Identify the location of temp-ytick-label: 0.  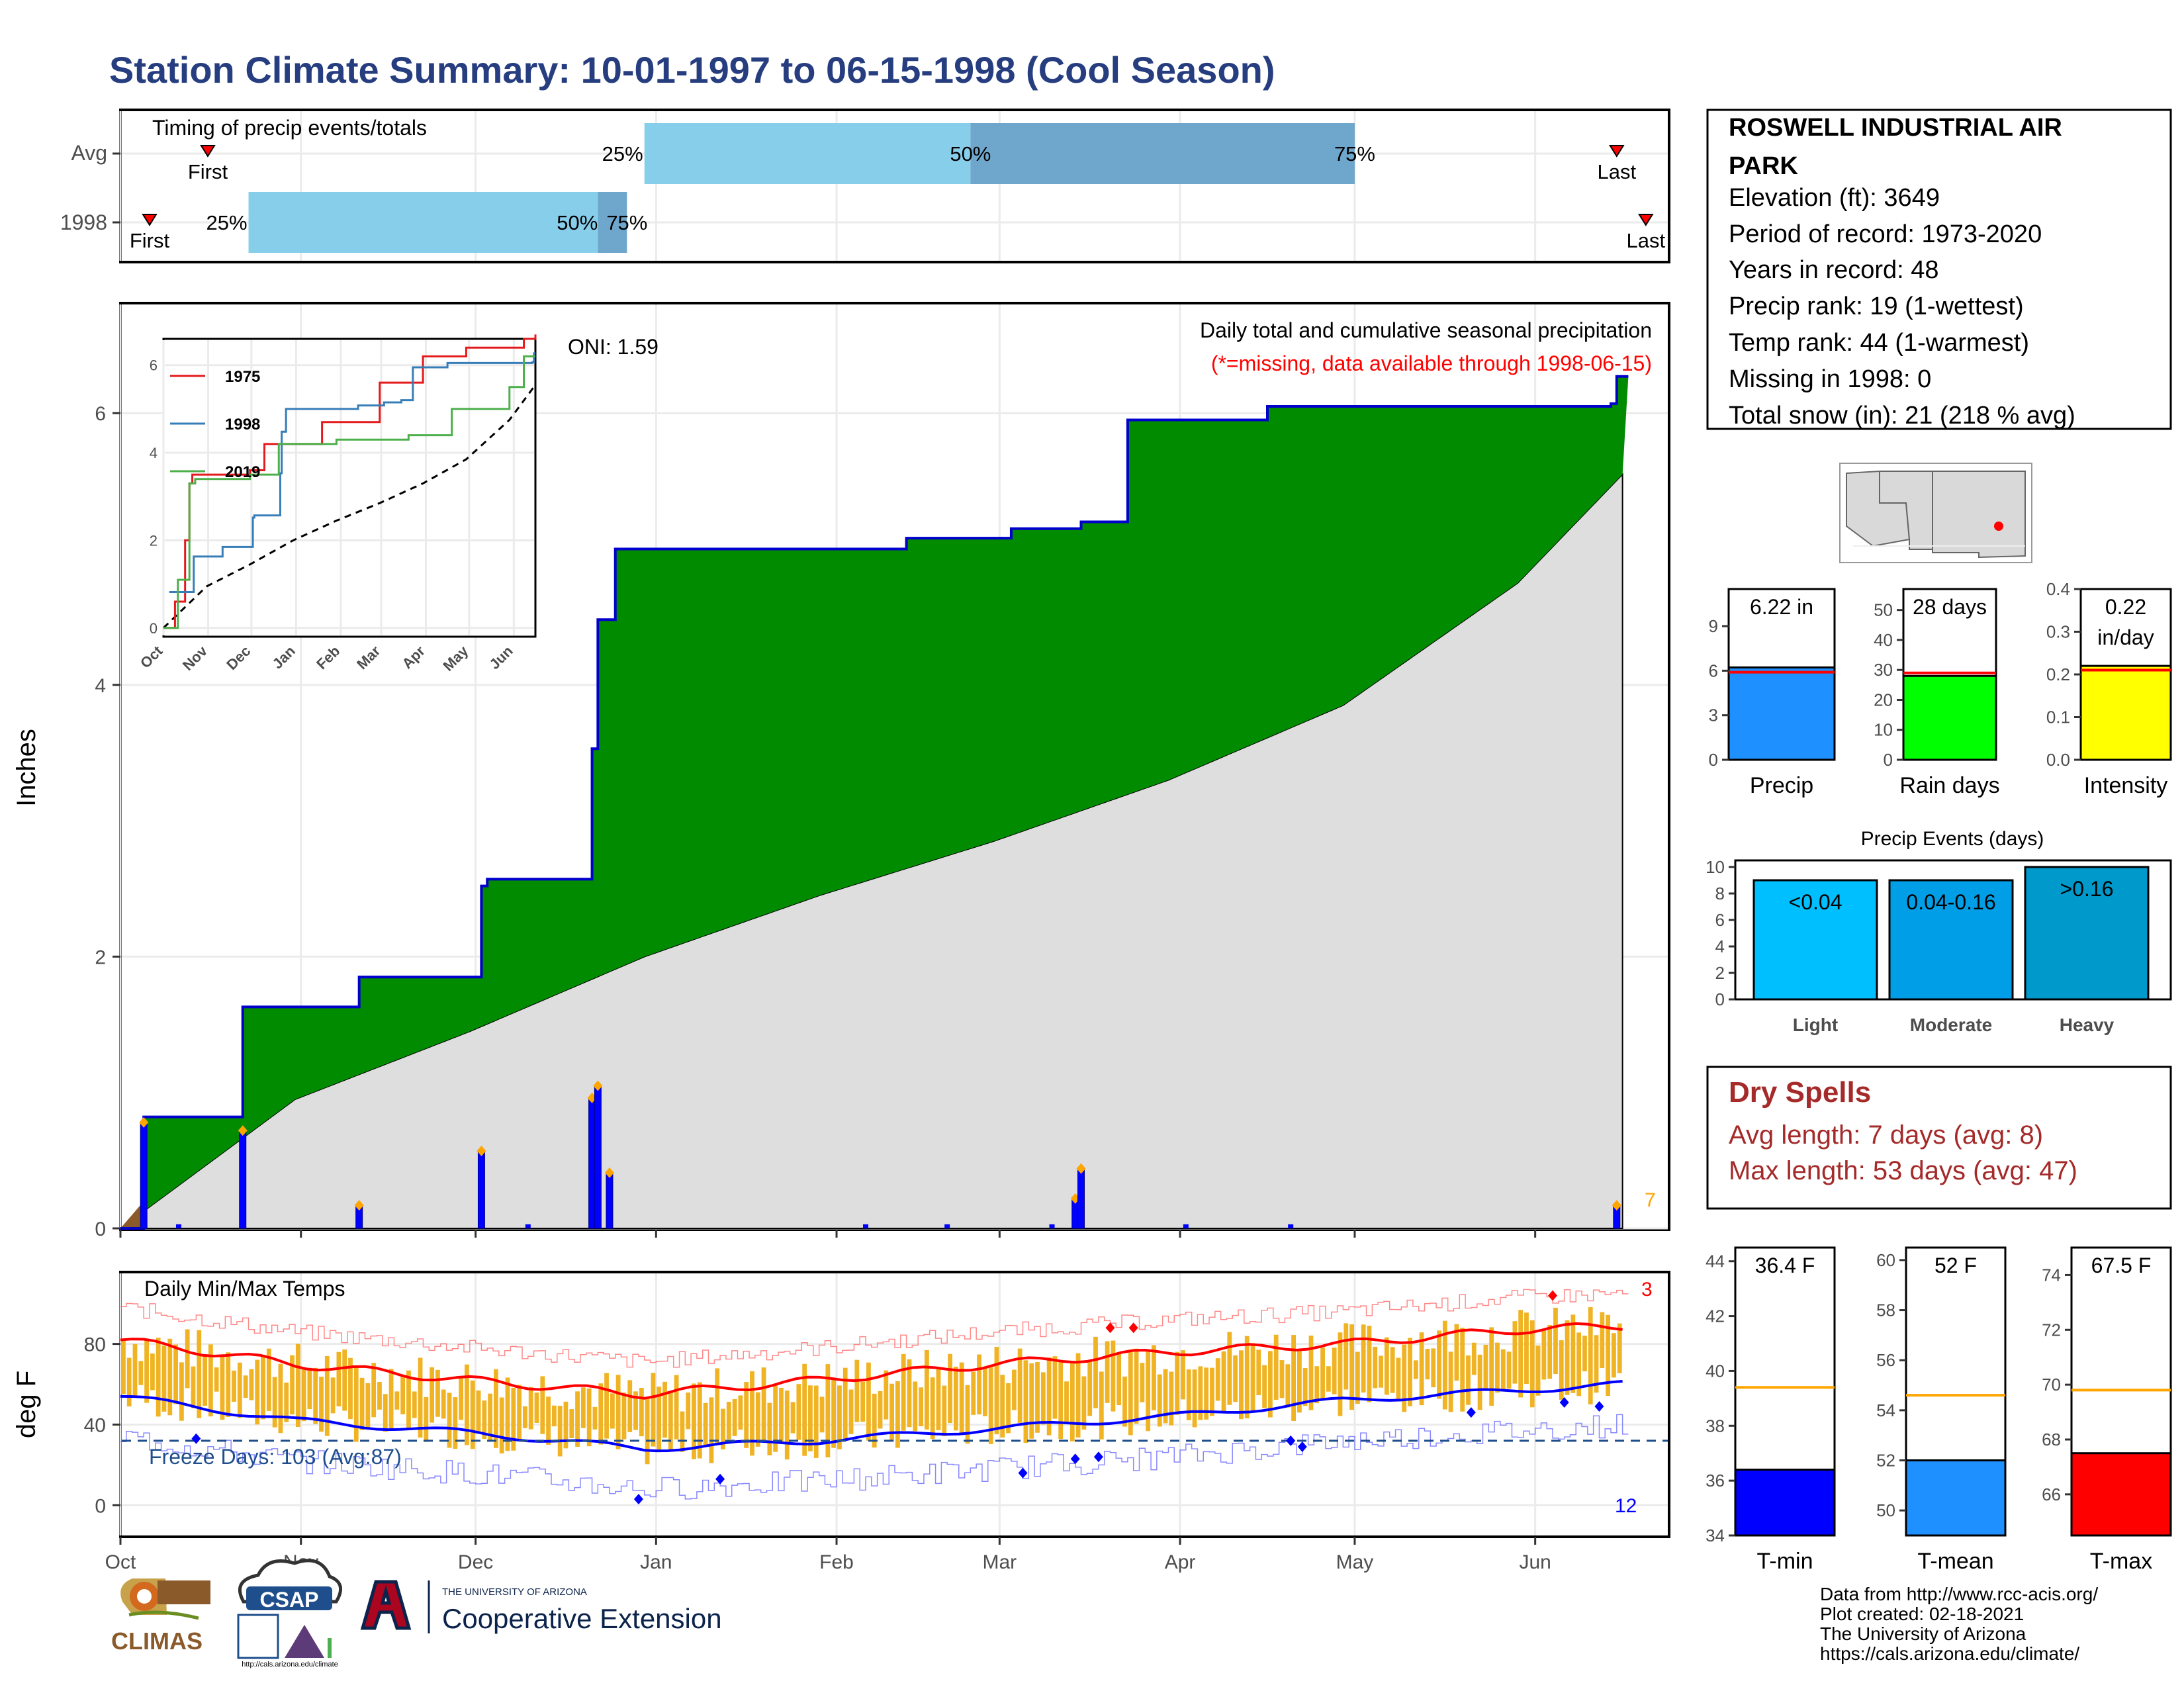
(100, 1506).